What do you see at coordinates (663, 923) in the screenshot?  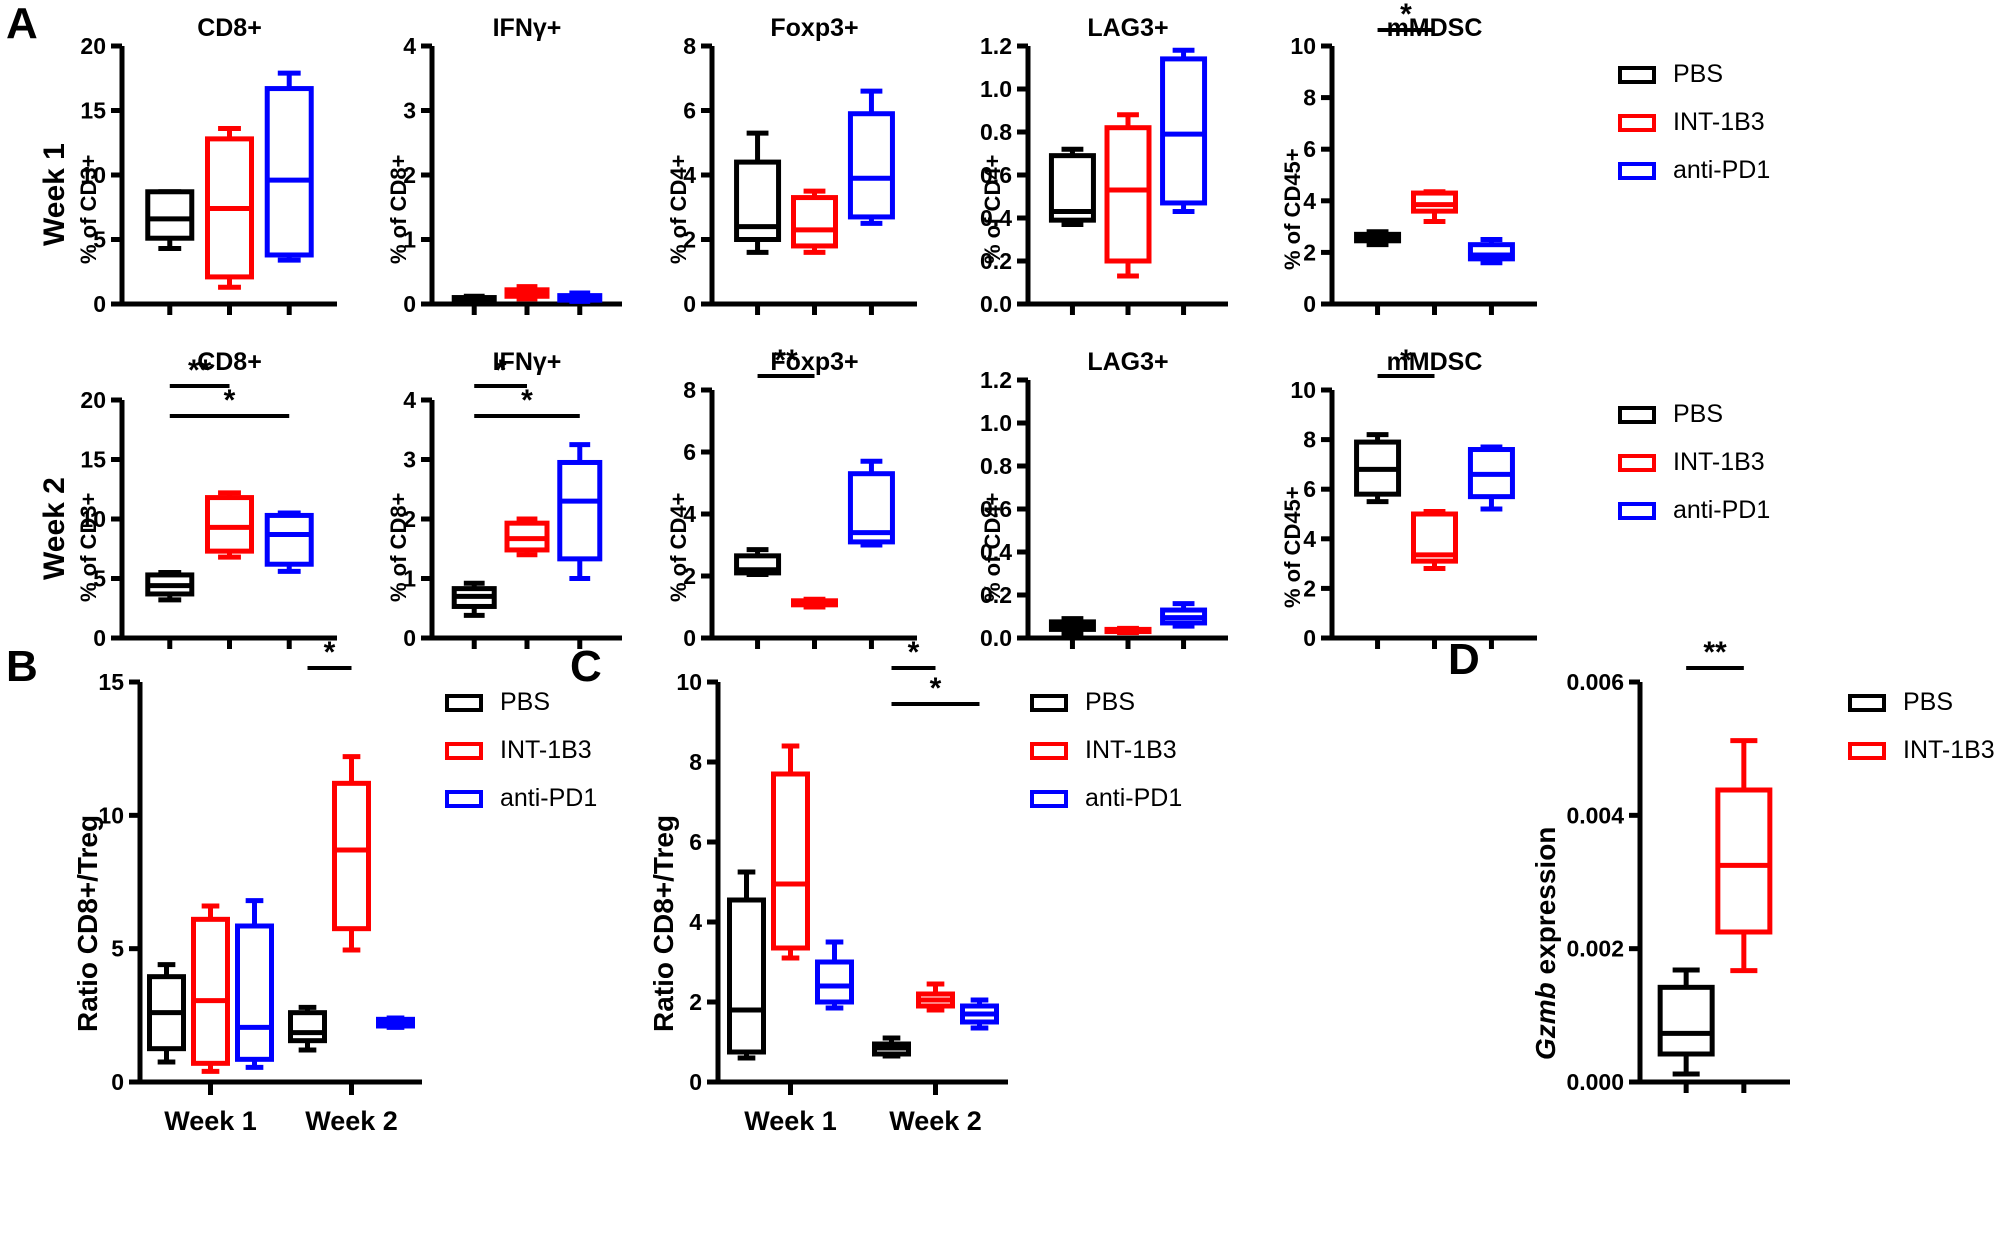 I see `y-axis-label: Ratio CD8+/Treg` at bounding box center [663, 923].